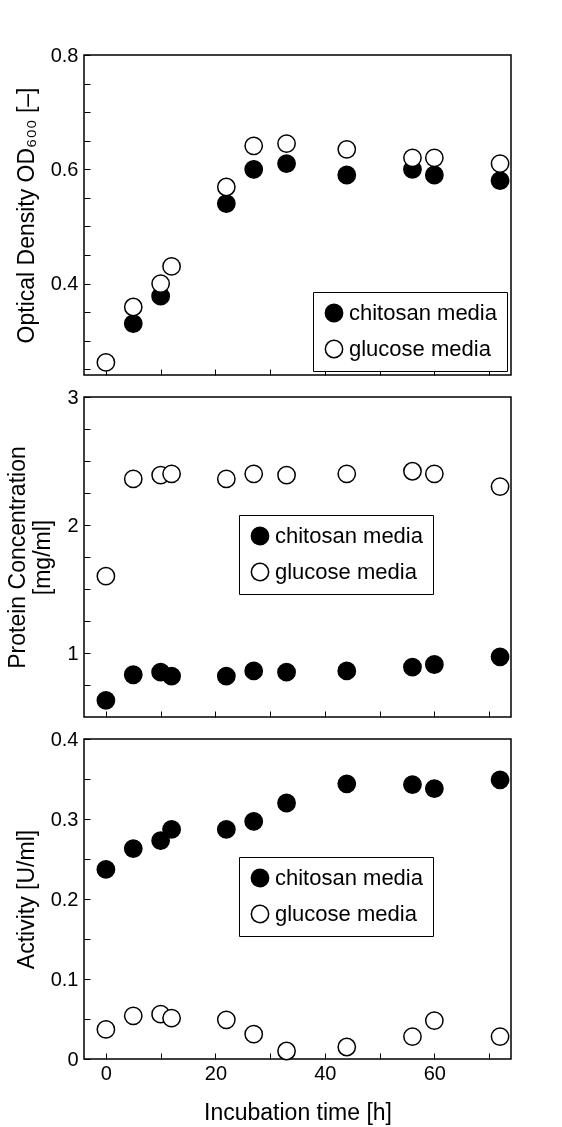  Describe the element at coordinates (73, 524) in the screenshot. I see `y-tick-label: 2` at that location.